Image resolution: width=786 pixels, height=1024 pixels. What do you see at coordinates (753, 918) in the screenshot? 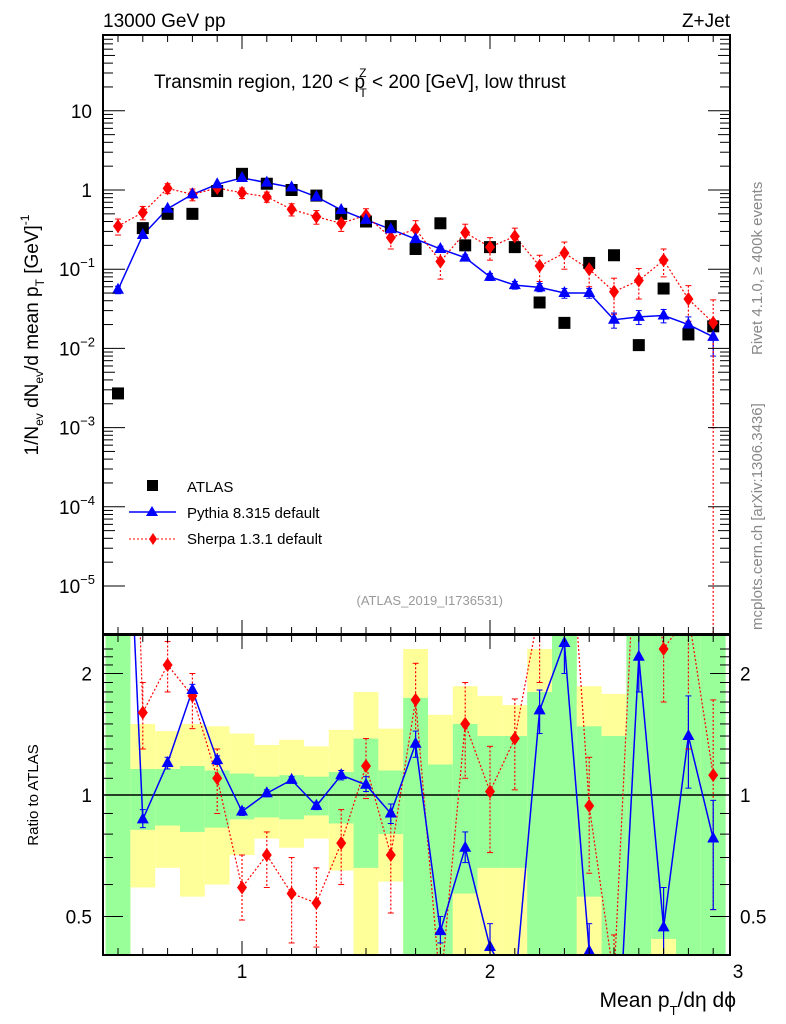
I see `ratio-y-tick-label-right: 0.5` at bounding box center [753, 918].